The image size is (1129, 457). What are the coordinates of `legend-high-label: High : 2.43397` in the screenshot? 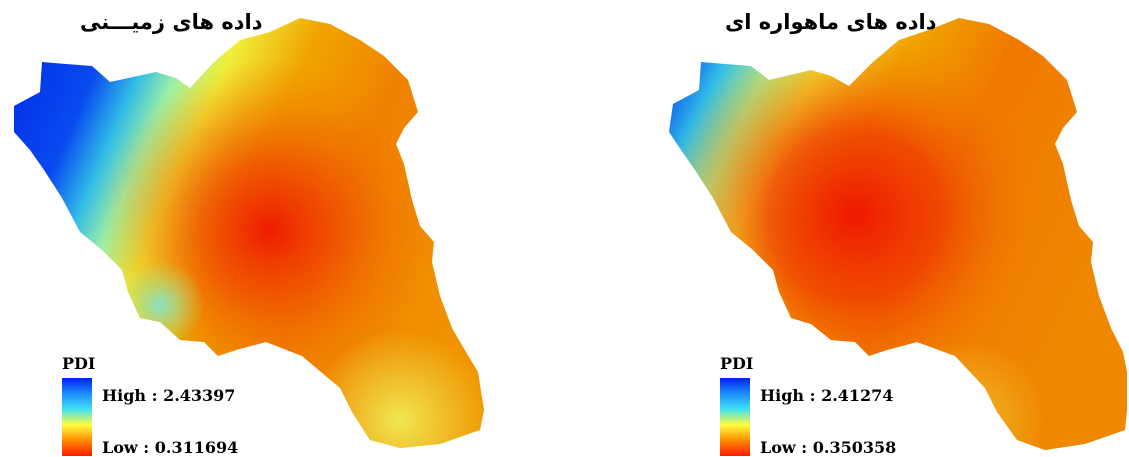 It's located at (169, 395).